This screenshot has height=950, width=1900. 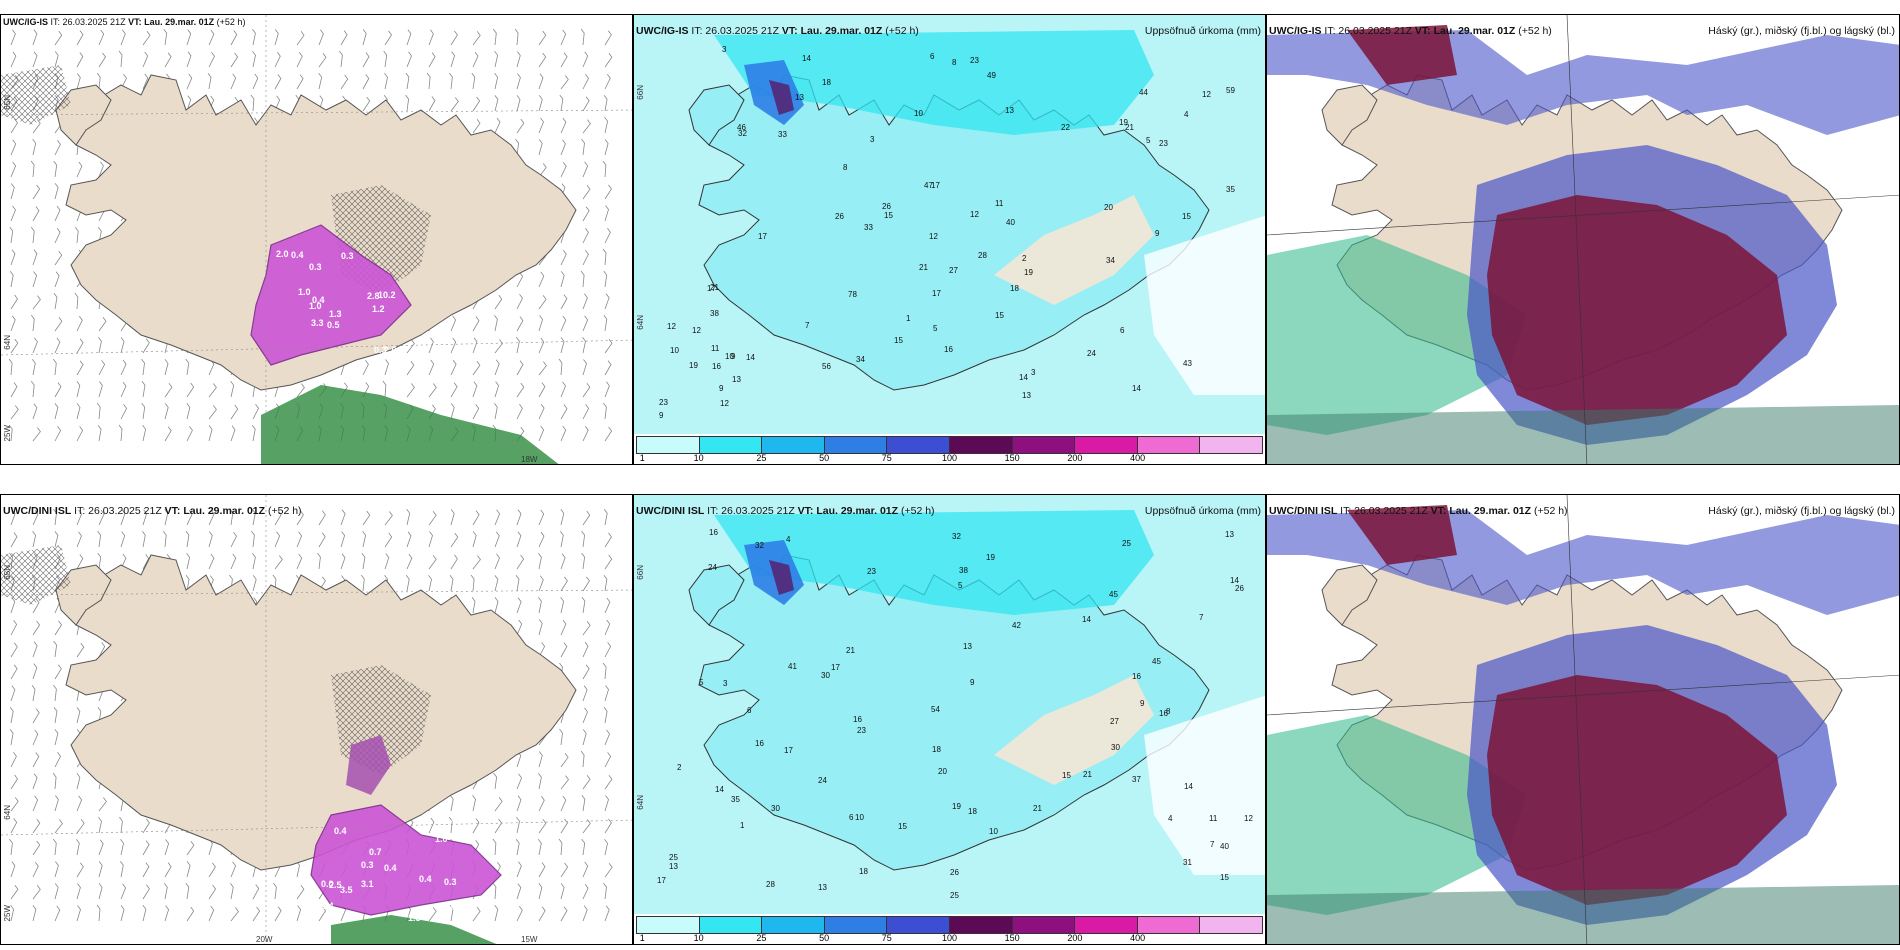 What do you see at coordinates (852, 294) in the screenshot?
I see `precip-value: 78` at bounding box center [852, 294].